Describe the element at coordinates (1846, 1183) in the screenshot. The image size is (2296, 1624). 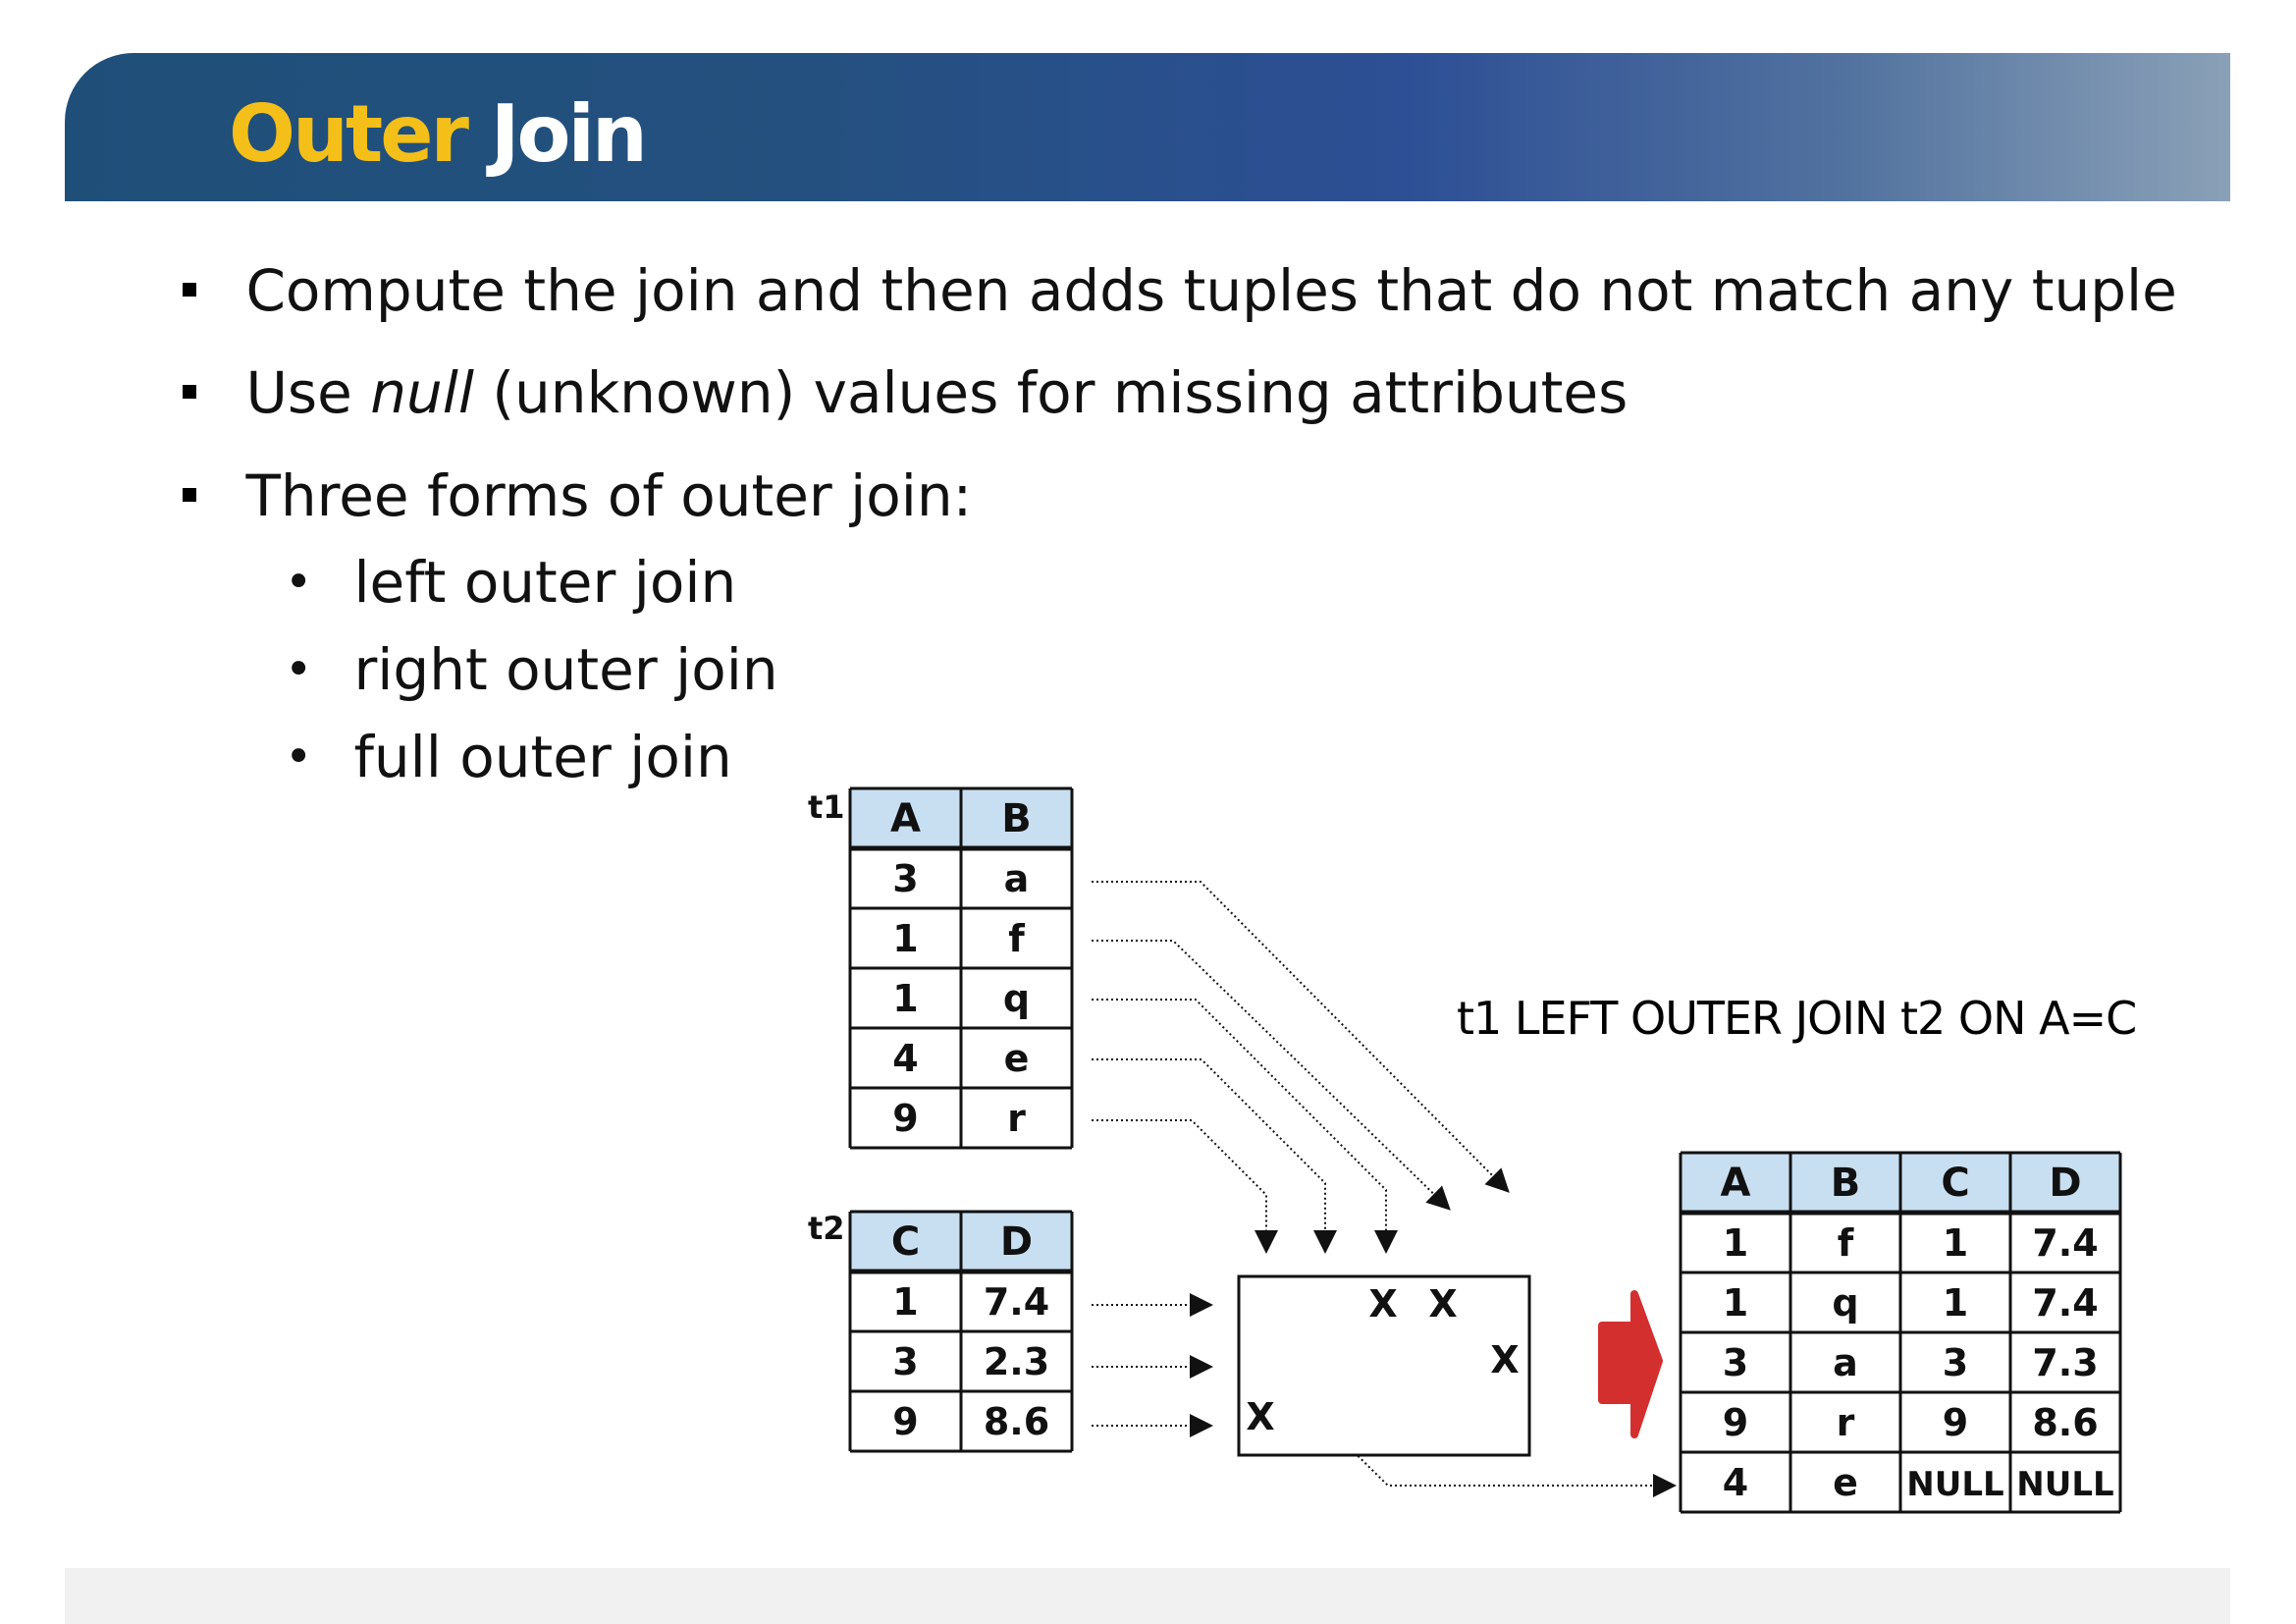
I see `result-column-header: B` at that location.